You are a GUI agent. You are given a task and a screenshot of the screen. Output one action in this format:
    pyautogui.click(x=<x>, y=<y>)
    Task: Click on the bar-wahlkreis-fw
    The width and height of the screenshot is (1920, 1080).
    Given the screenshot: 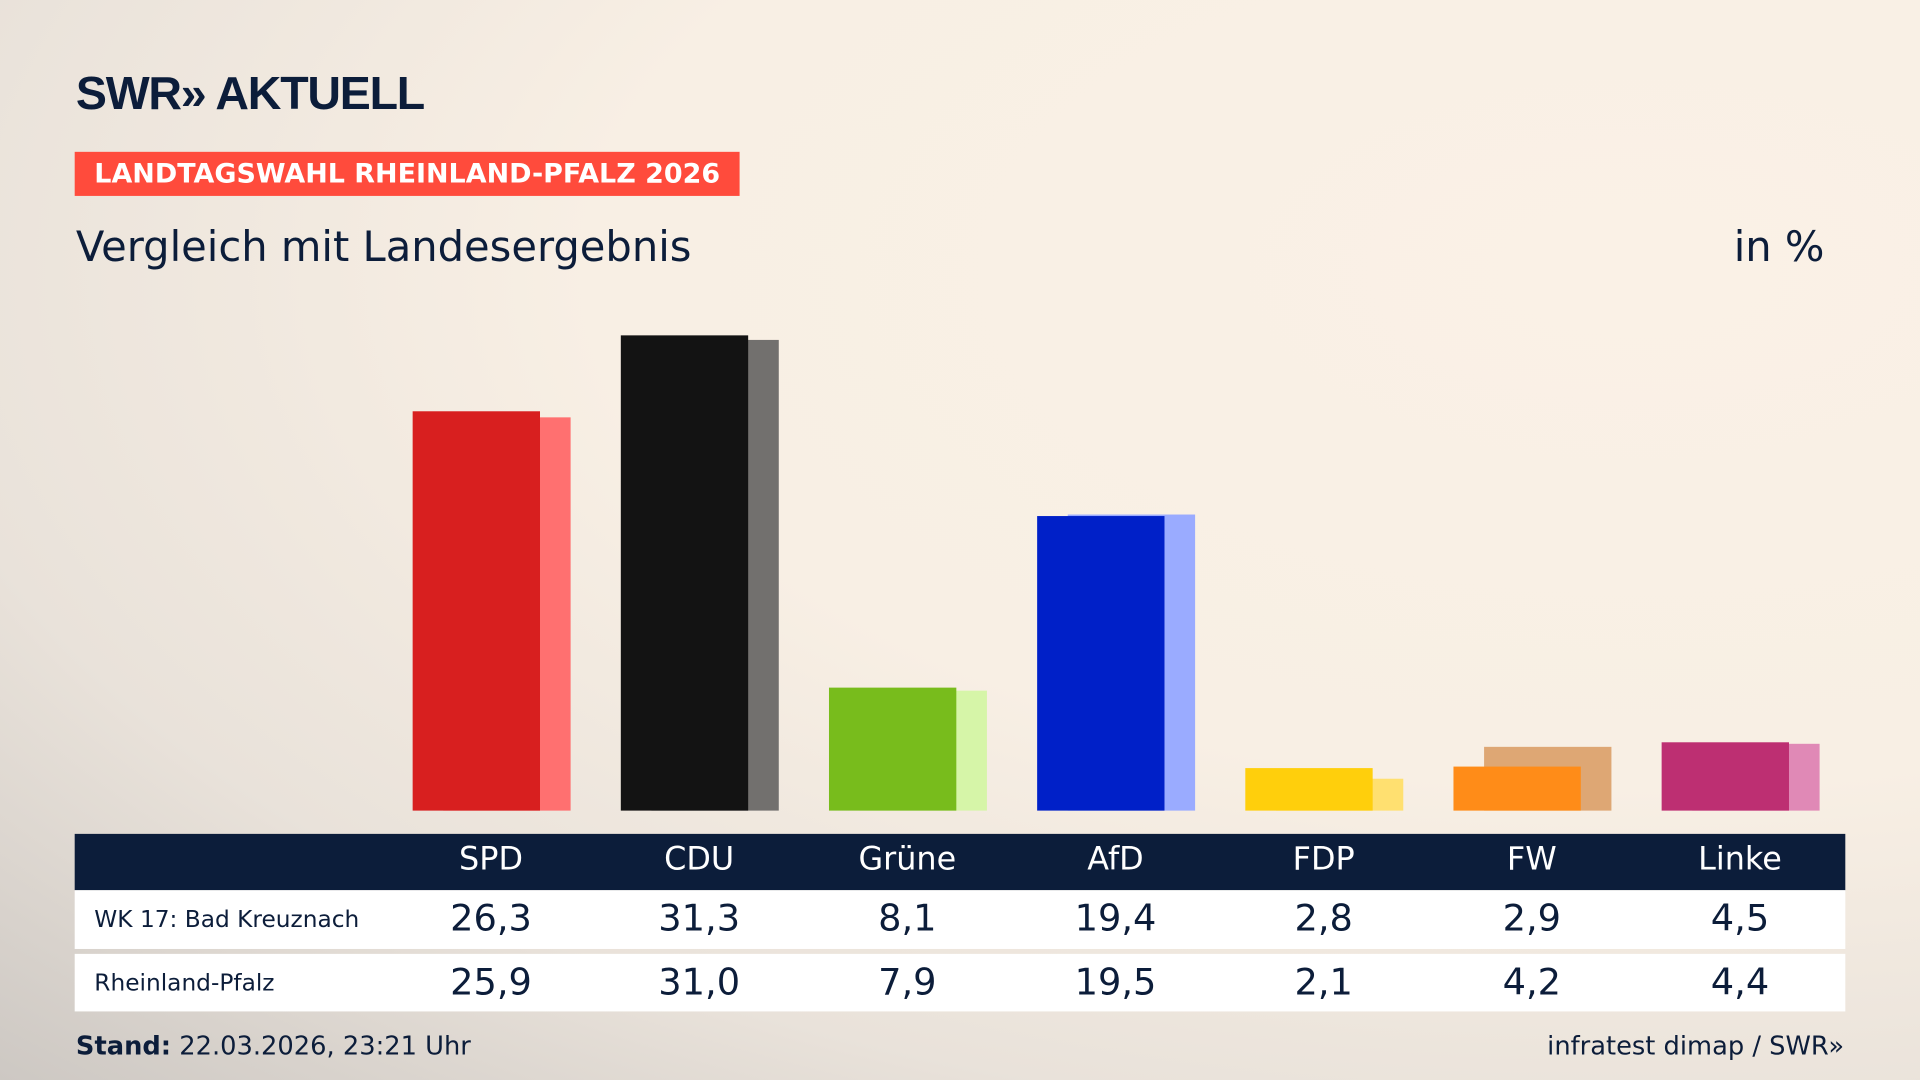 What is the action you would take?
    pyautogui.click(x=1517, y=788)
    